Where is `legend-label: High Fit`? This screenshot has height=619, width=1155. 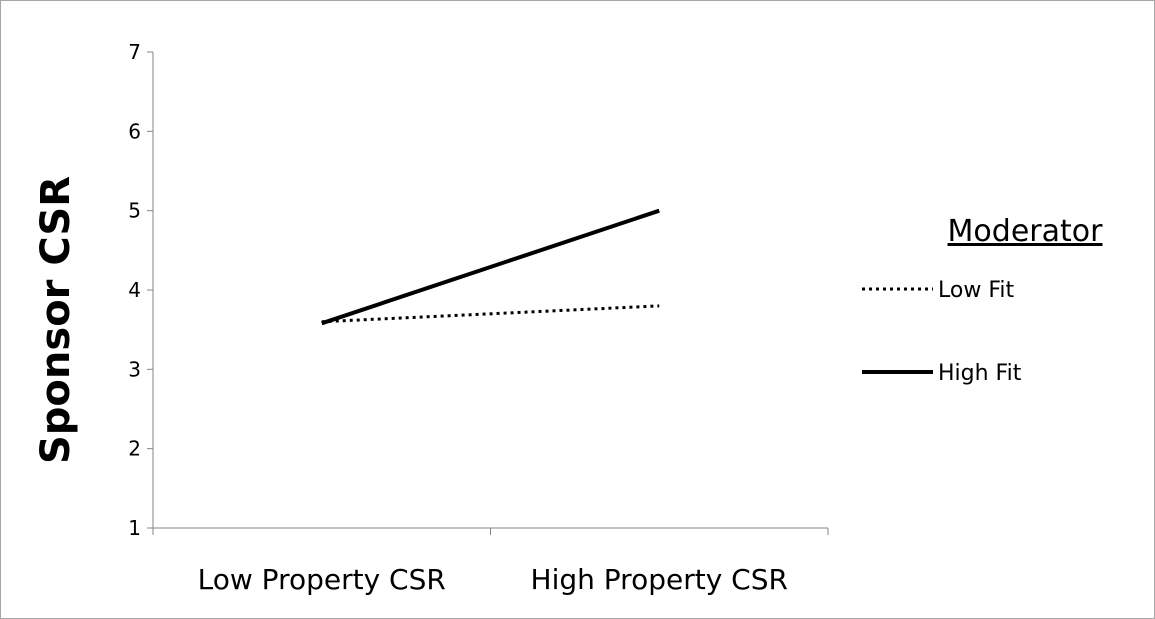
legend-label: High Fit is located at coordinates (980, 373).